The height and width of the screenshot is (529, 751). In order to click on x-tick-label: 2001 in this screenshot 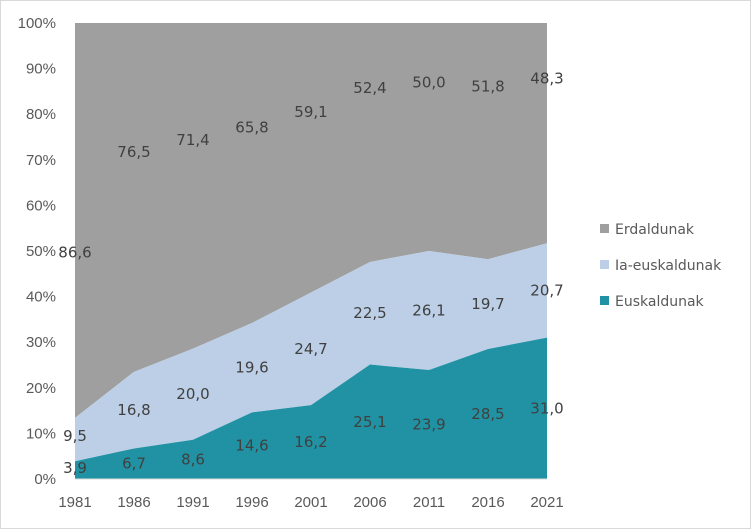, I will do `click(310, 502)`.